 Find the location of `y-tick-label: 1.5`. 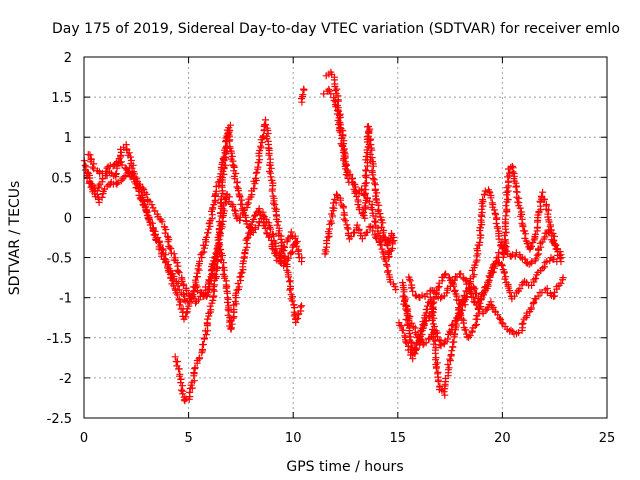

y-tick-label: 1.5 is located at coordinates (61, 98).